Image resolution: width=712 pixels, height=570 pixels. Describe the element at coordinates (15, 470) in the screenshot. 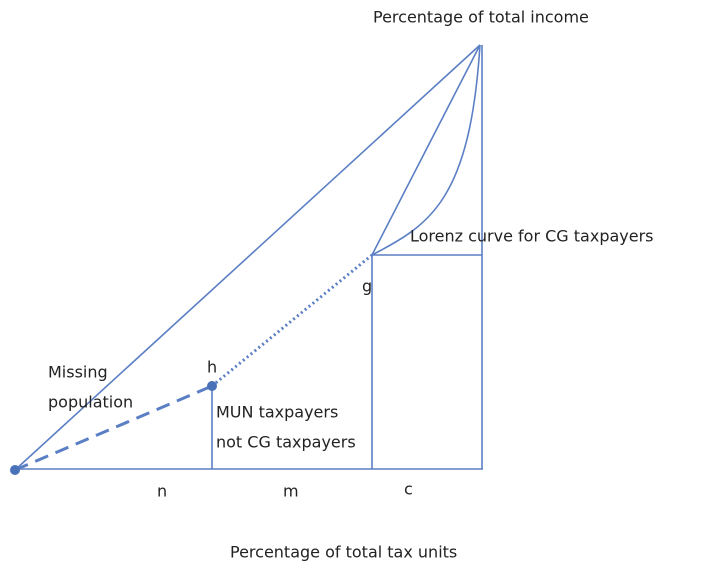

I see `origin-dot` at that location.